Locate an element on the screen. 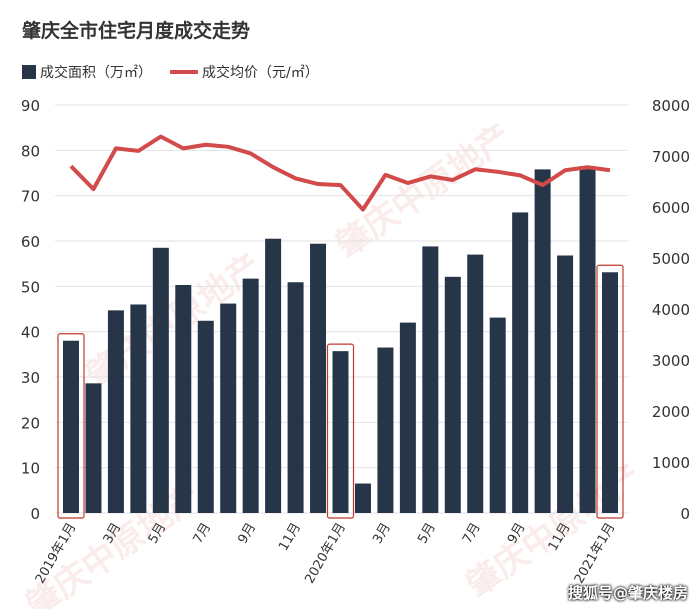 This screenshot has width=700, height=609. price-line is located at coordinates (340, 173).